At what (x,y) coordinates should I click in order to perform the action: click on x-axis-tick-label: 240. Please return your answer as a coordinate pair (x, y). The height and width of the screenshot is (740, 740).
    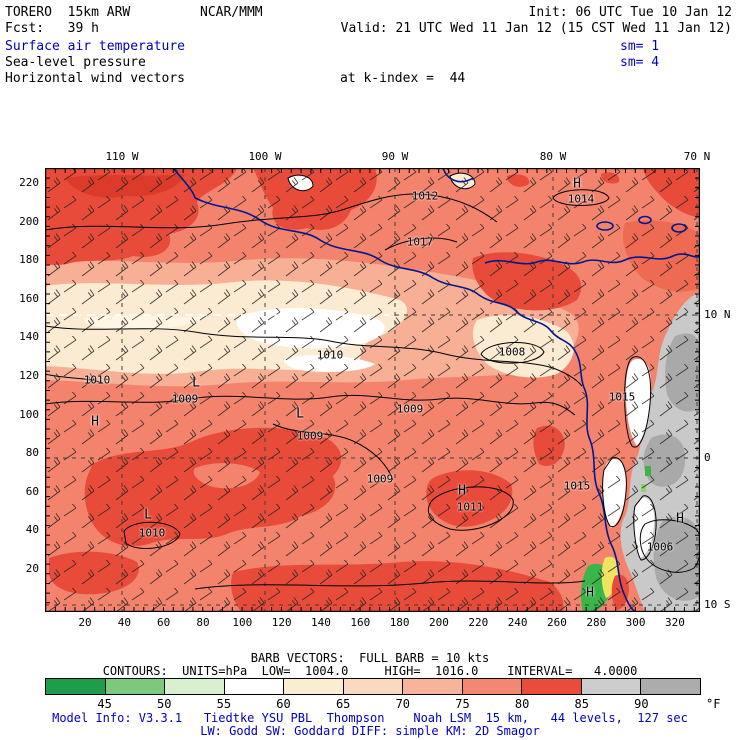
    Looking at the image, I should click on (517, 622).